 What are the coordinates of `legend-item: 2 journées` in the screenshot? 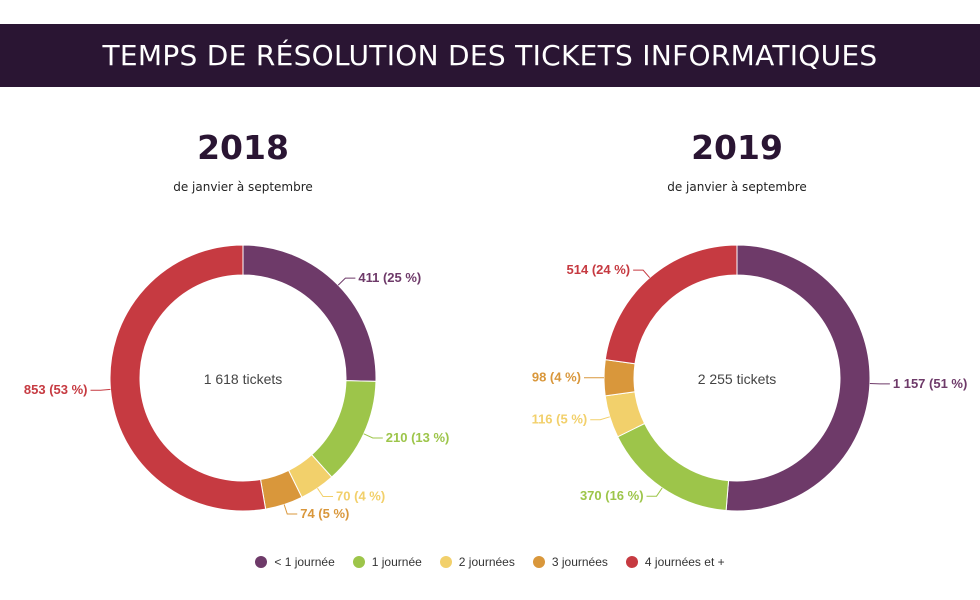 It's located at (477, 562).